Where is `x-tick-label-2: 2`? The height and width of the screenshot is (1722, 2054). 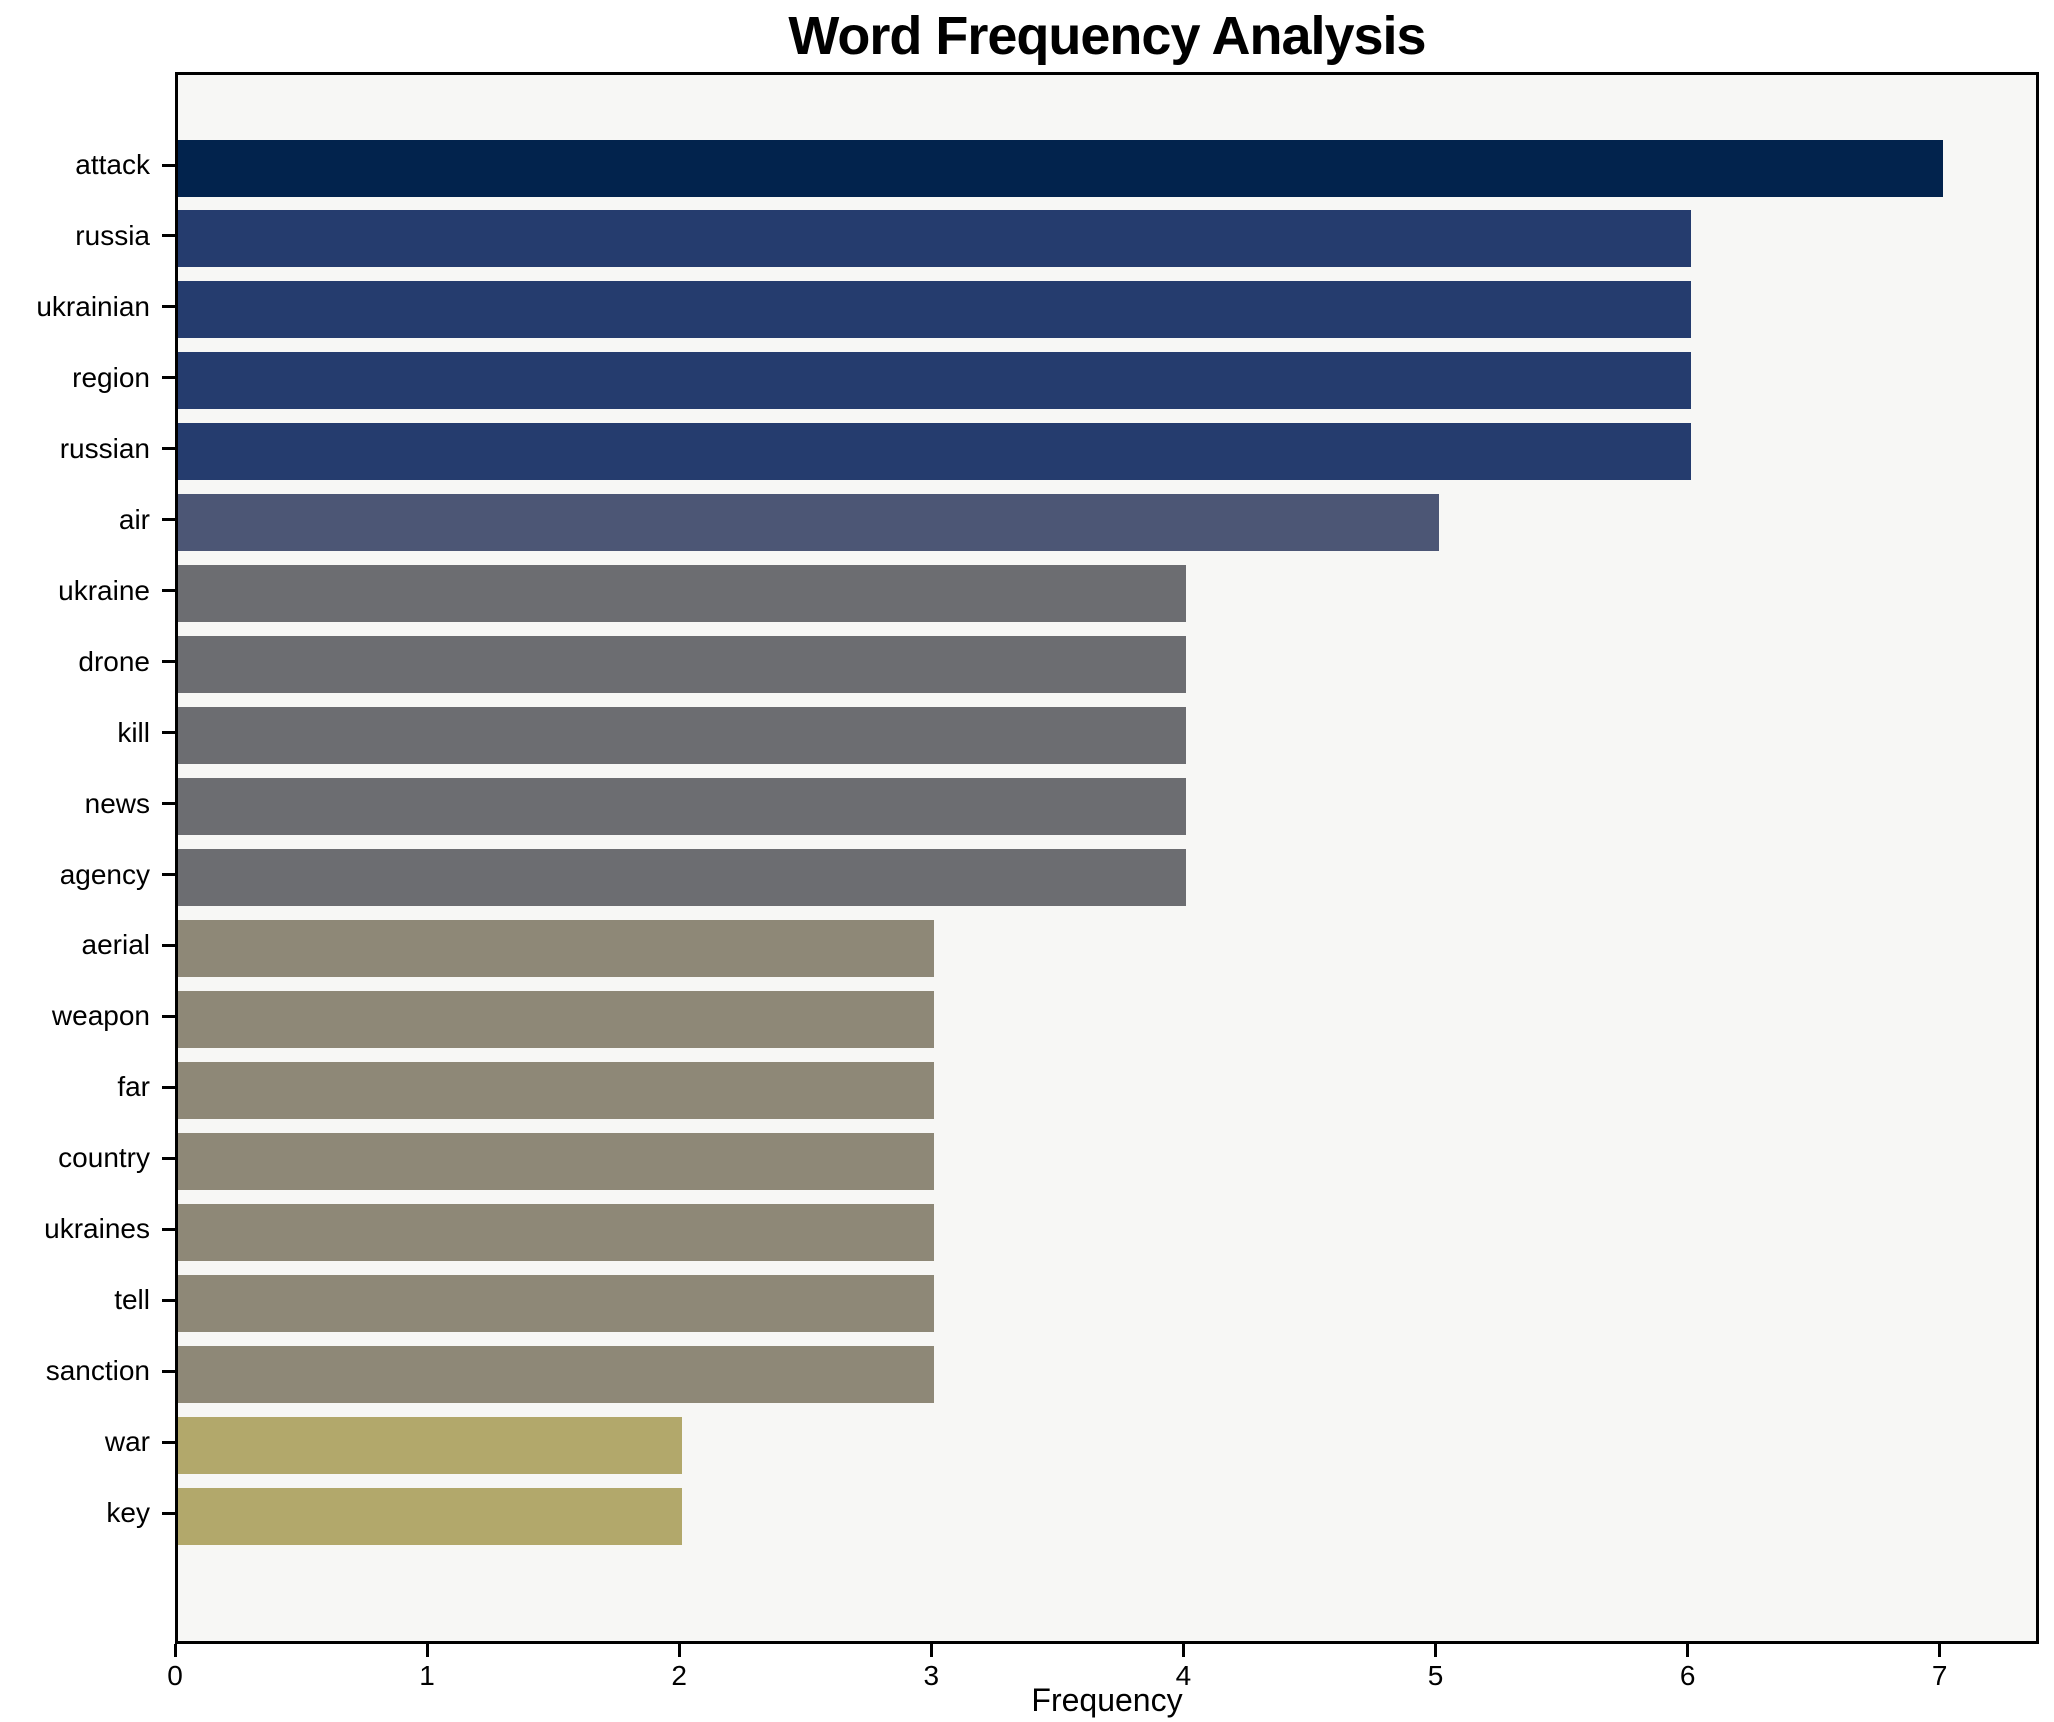
x-tick-label-2: 2 is located at coordinates (679, 1675).